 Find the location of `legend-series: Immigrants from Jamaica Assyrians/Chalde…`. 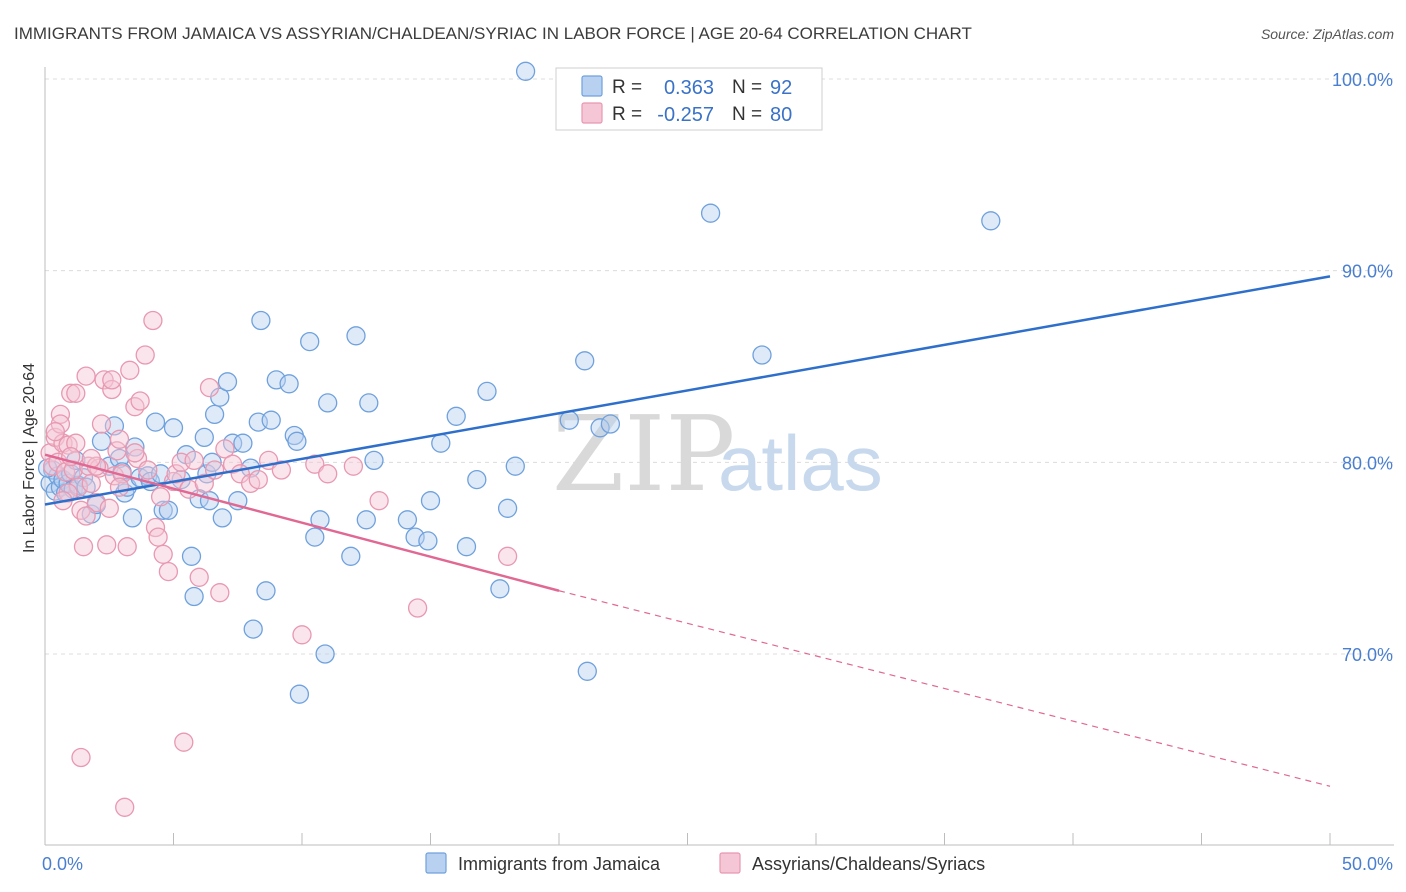

legend-series: Immigrants from Jamaica Assyrians/Chalde… is located at coordinates (705, 863).